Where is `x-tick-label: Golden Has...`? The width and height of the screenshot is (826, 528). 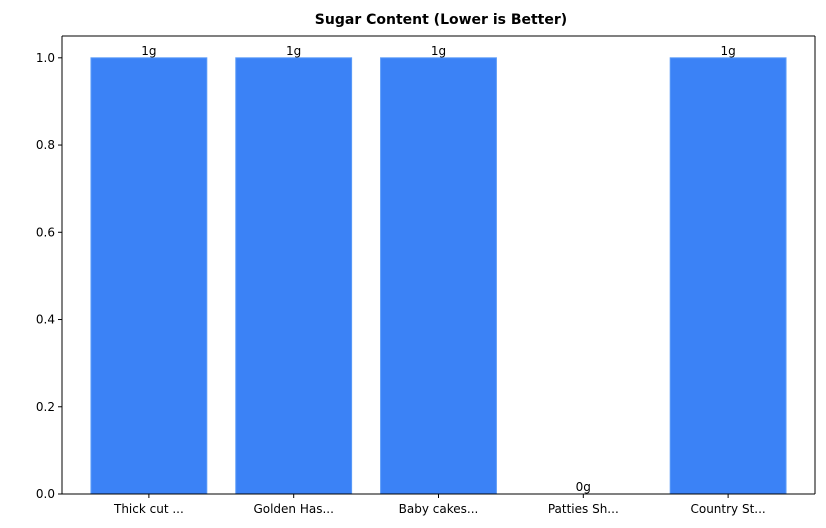 x-tick-label: Golden Has... is located at coordinates (293, 509).